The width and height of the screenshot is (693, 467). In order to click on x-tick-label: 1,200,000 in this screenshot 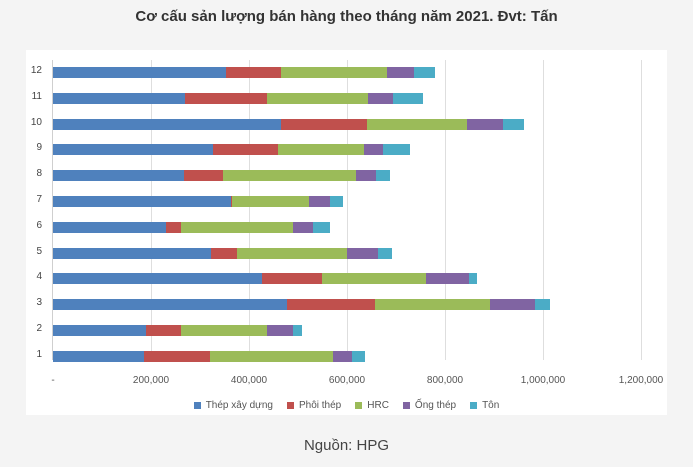, I will do `click(641, 380)`.